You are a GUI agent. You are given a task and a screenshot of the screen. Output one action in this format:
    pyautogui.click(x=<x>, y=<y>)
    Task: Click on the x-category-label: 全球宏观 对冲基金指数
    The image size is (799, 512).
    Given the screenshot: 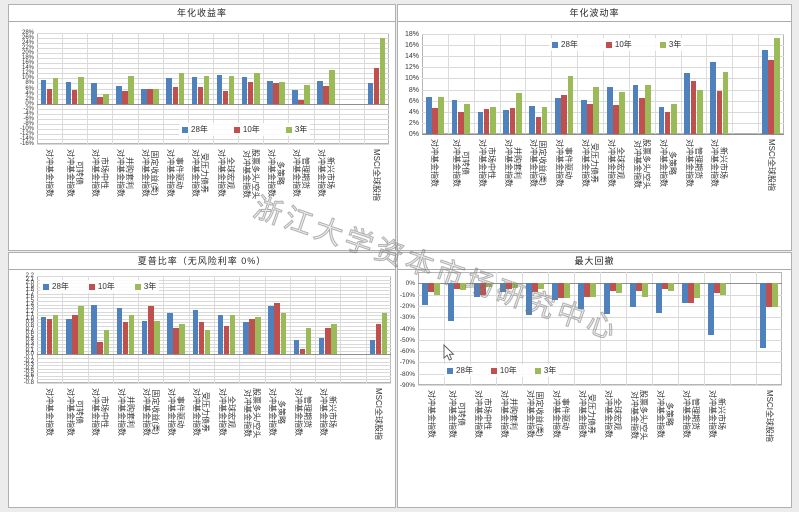 What is the action you would take?
    pyautogui.click(x=615, y=163)
    